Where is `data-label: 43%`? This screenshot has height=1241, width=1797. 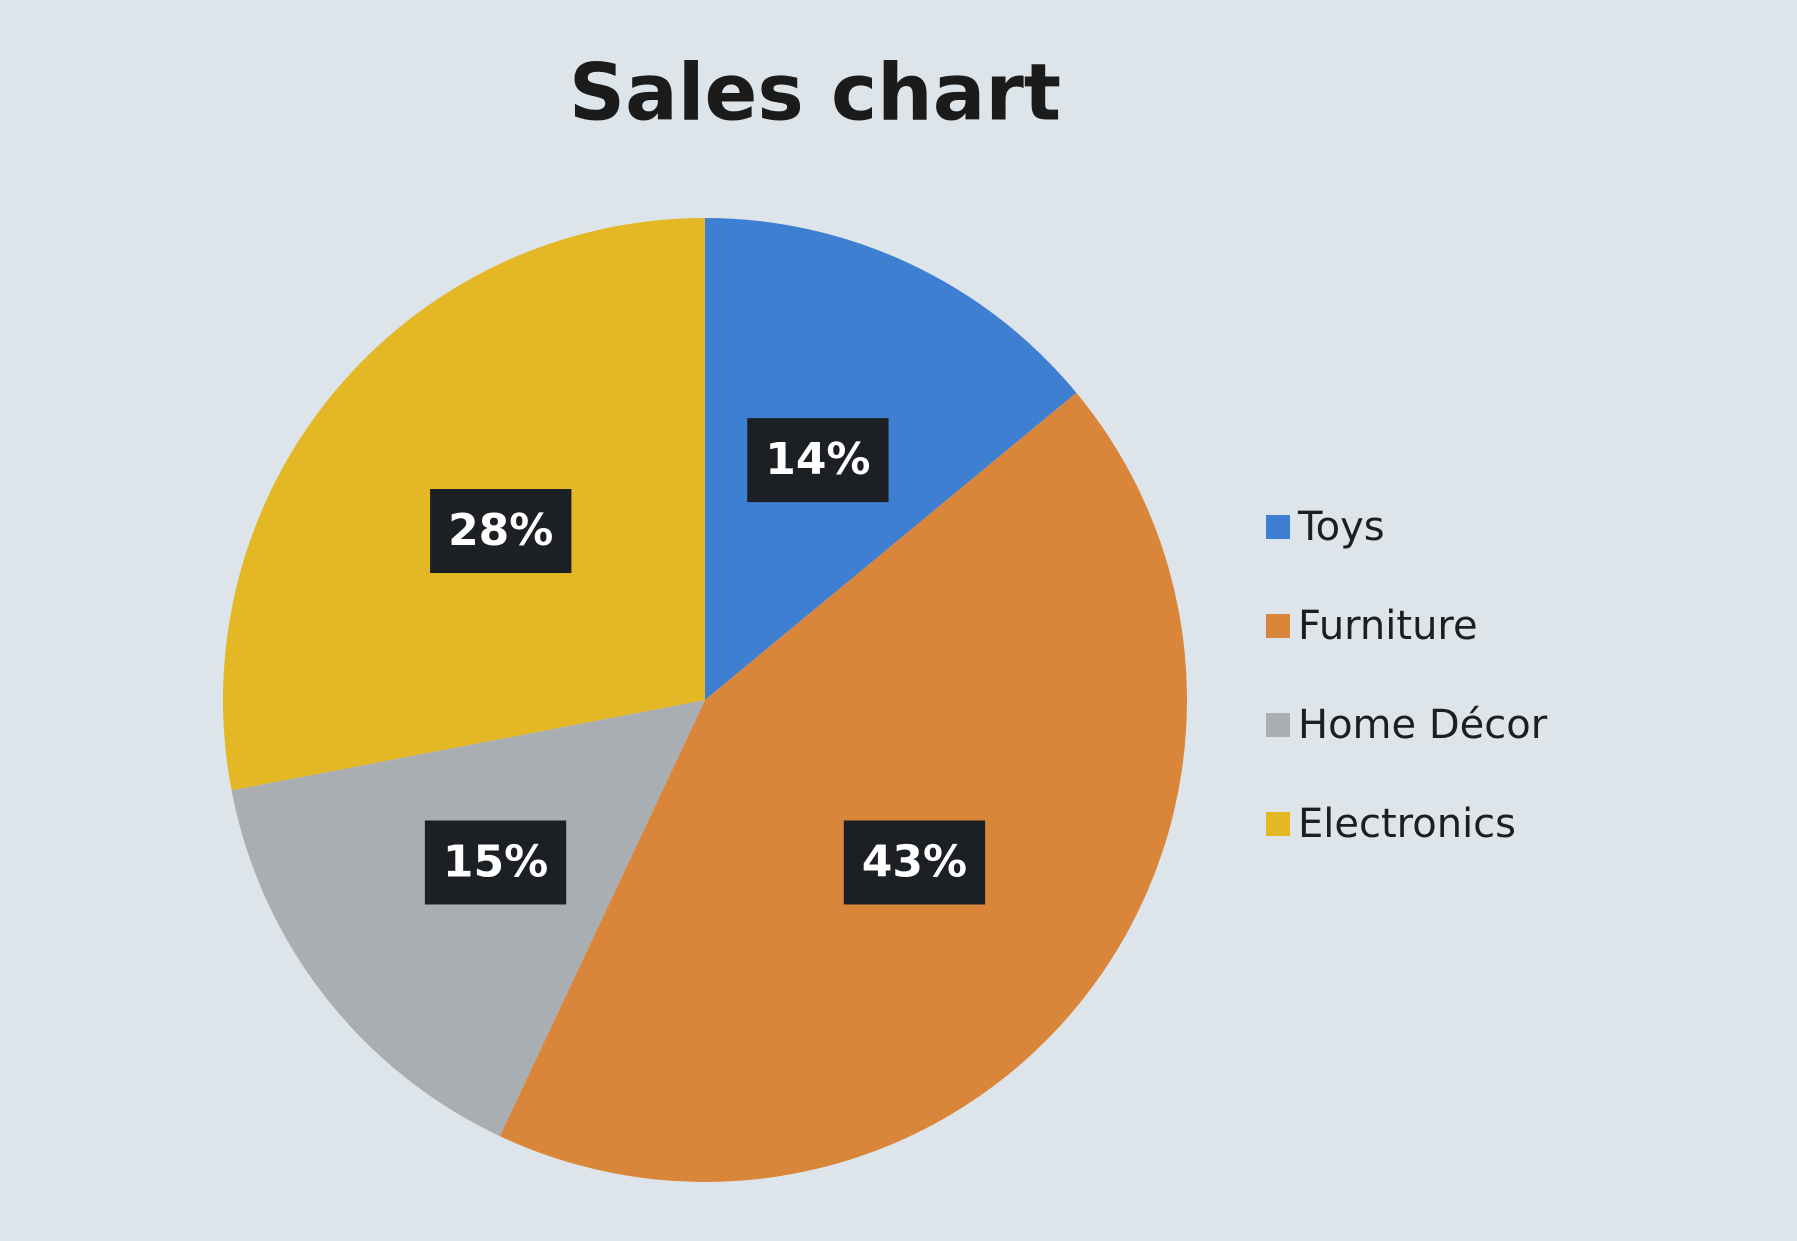
data-label: 43% is located at coordinates (914, 861).